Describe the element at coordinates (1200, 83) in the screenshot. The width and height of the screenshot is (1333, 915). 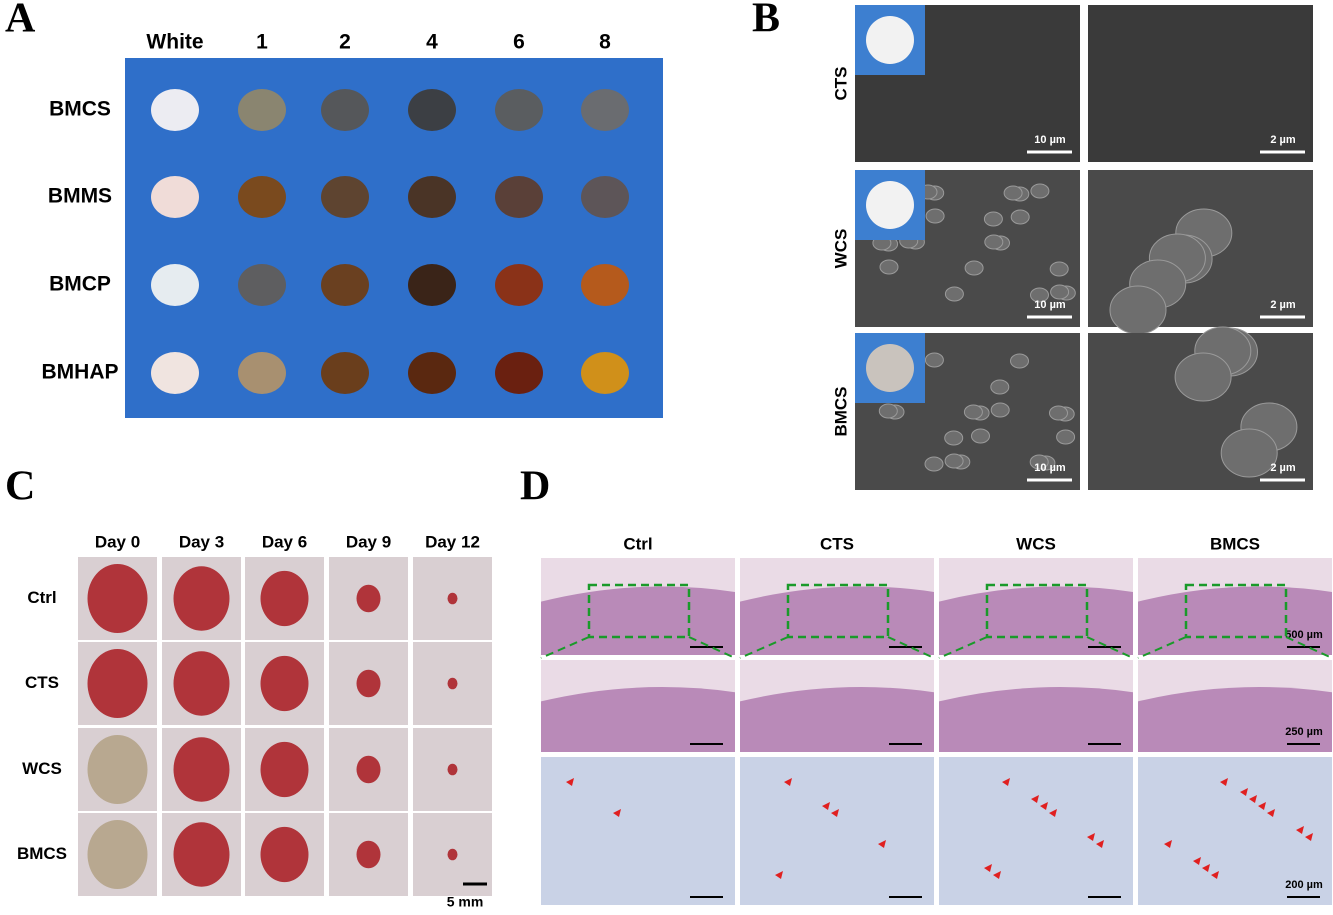
I see `sem-image` at that location.